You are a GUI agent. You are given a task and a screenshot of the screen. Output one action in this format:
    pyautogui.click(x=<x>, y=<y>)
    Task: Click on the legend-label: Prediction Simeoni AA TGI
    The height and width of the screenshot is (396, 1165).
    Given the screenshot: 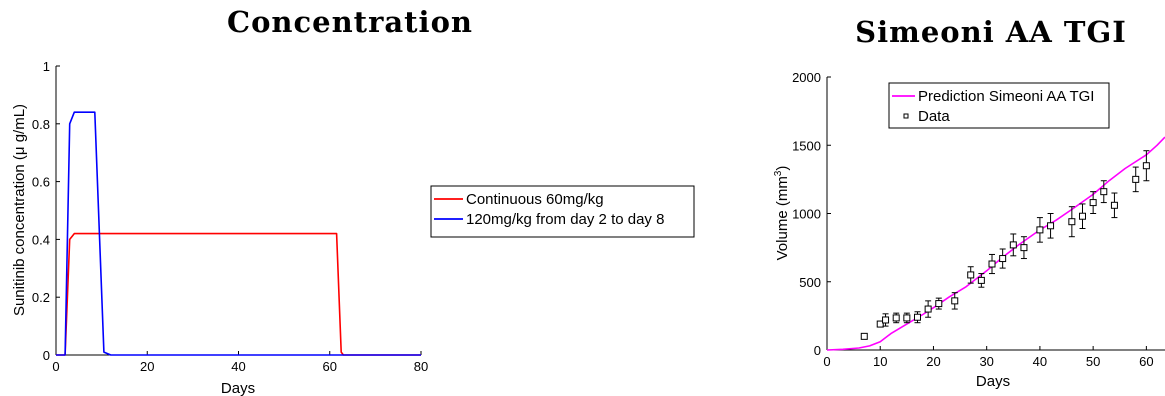 What is the action you would take?
    pyautogui.click(x=1006, y=96)
    